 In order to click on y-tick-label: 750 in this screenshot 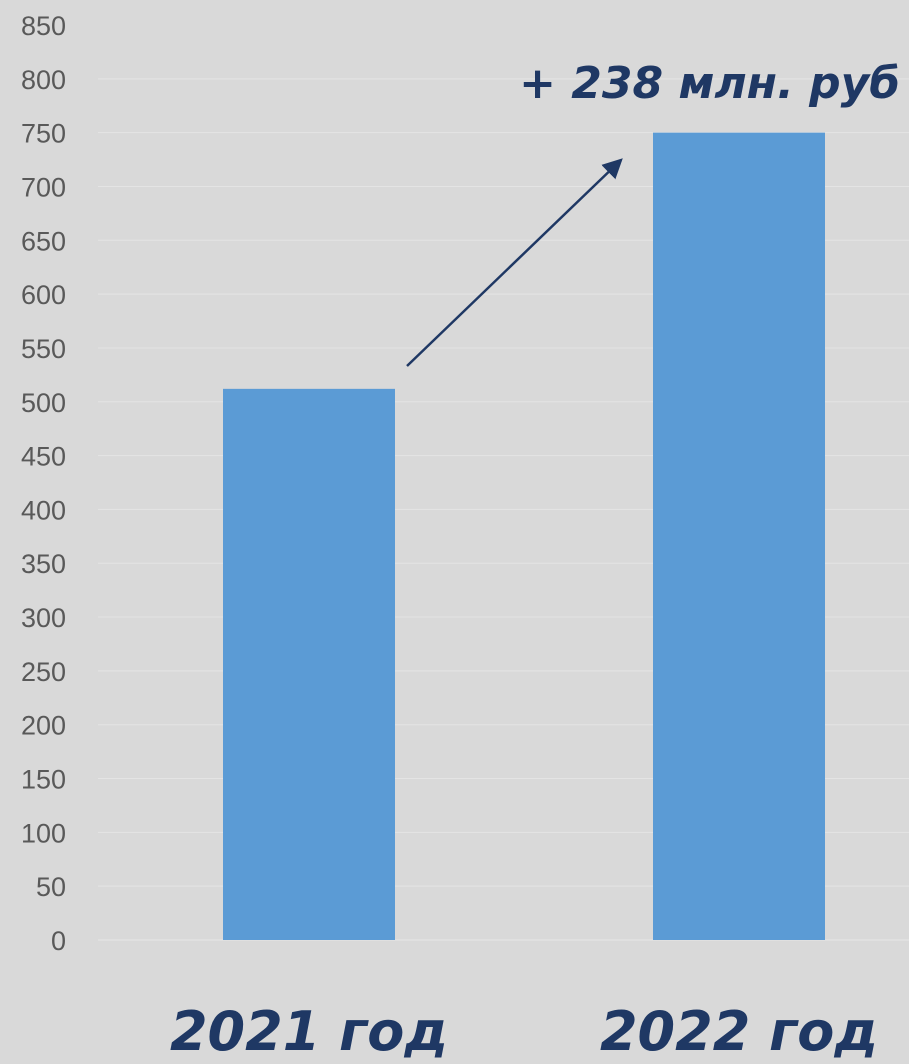, I will do `click(43, 134)`.